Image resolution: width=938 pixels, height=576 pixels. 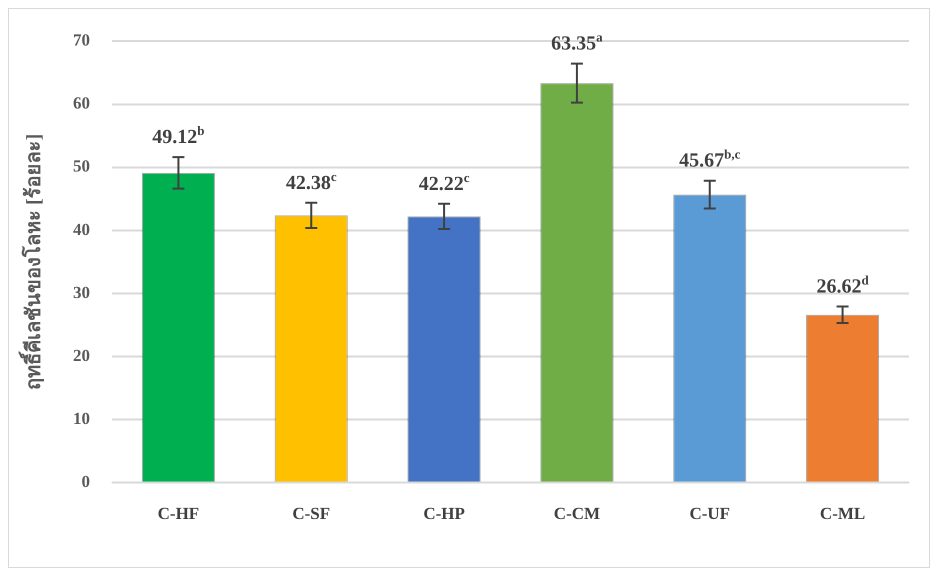 I want to click on y-tick-label: 0, so click(x=86, y=481).